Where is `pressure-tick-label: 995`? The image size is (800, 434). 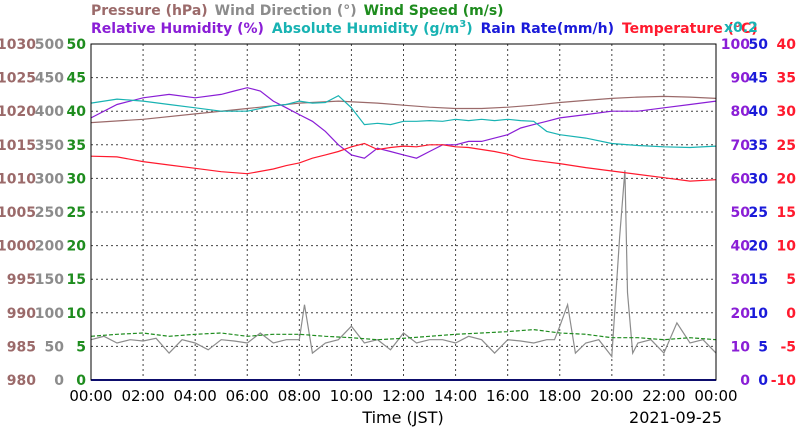
pressure-tick-label: 995 is located at coordinates (21, 280).